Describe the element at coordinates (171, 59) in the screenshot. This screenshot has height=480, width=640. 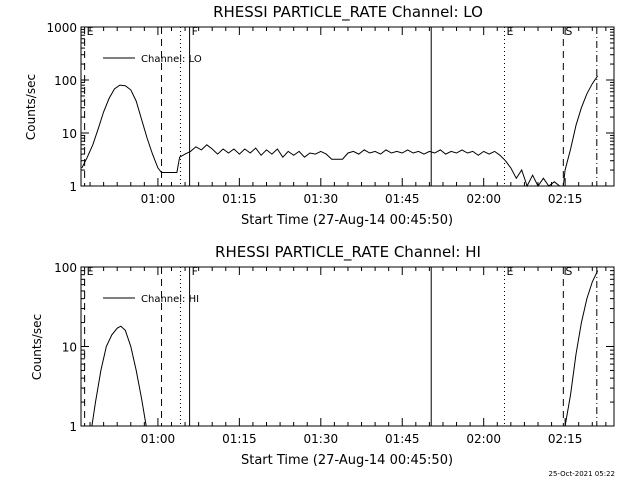
I see `legend-label: Channel: LO` at that location.